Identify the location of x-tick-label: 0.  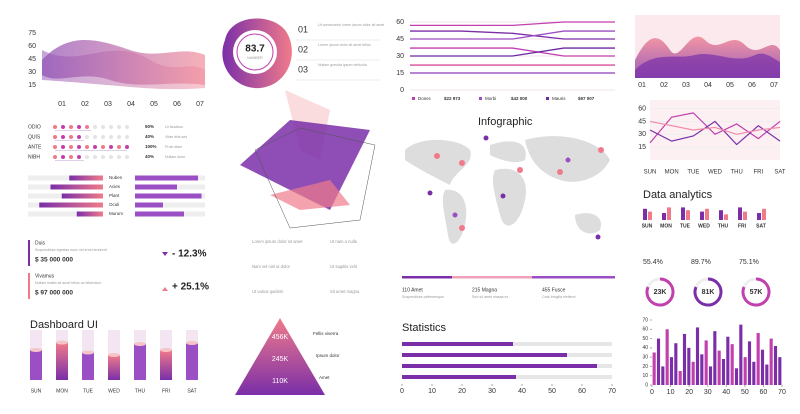
(652, 392).